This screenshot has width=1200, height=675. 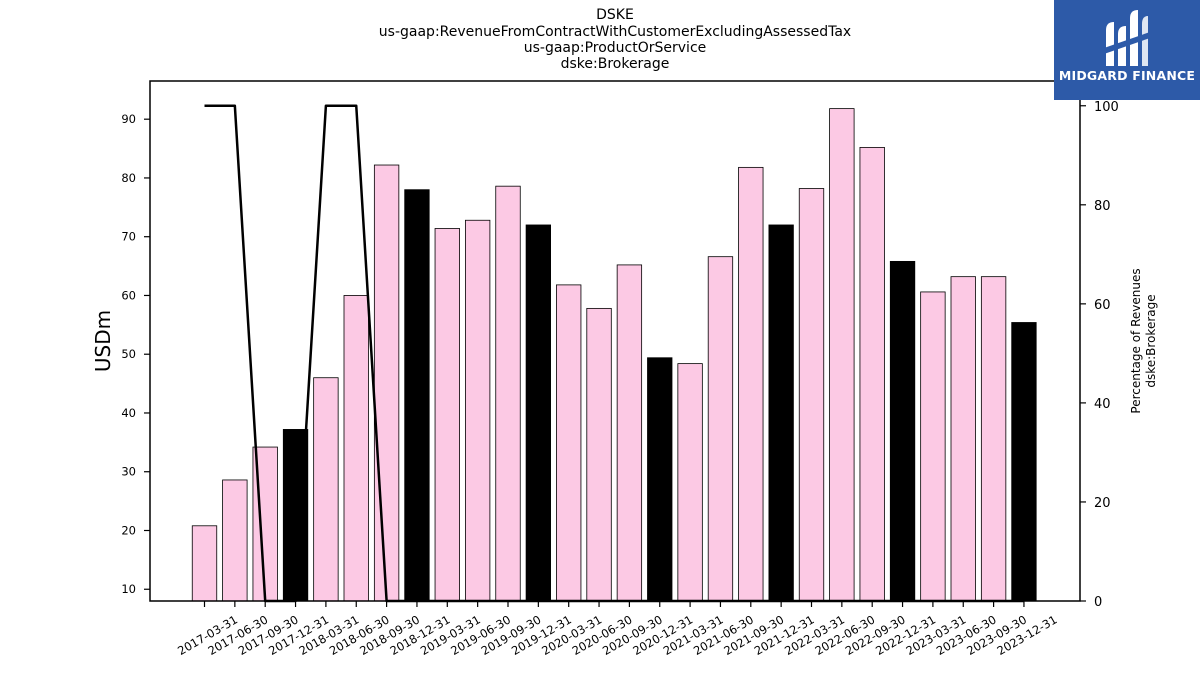 What do you see at coordinates (1151, 340) in the screenshot?
I see `right-axis-label: dske:Brokerage` at bounding box center [1151, 340].